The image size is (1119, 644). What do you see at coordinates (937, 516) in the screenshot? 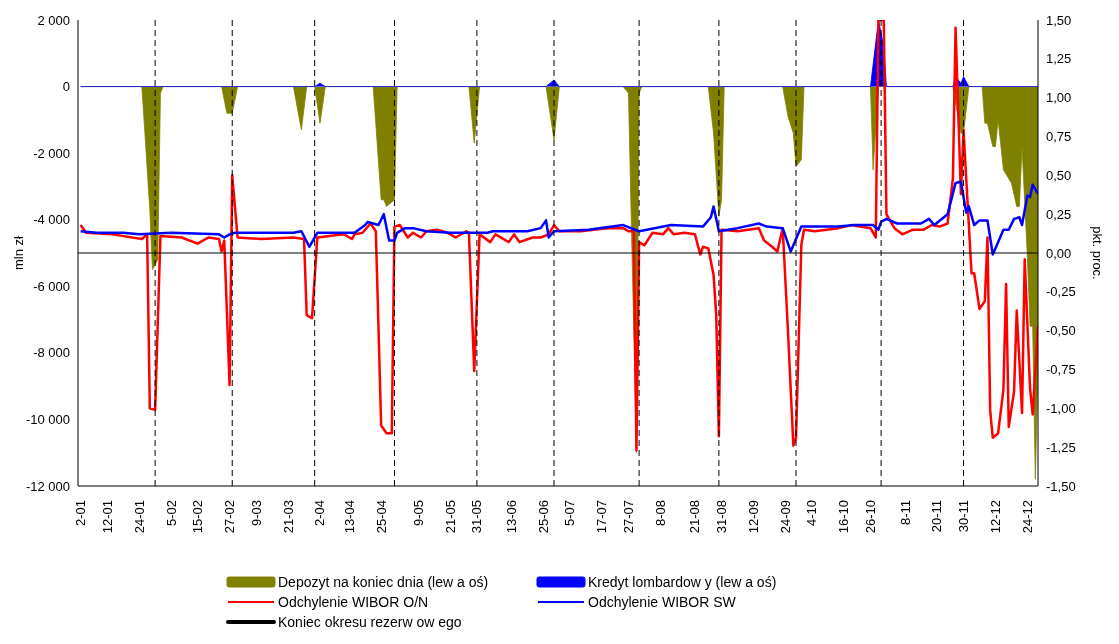
I see `x-tick-label: 20-11` at bounding box center [937, 516].